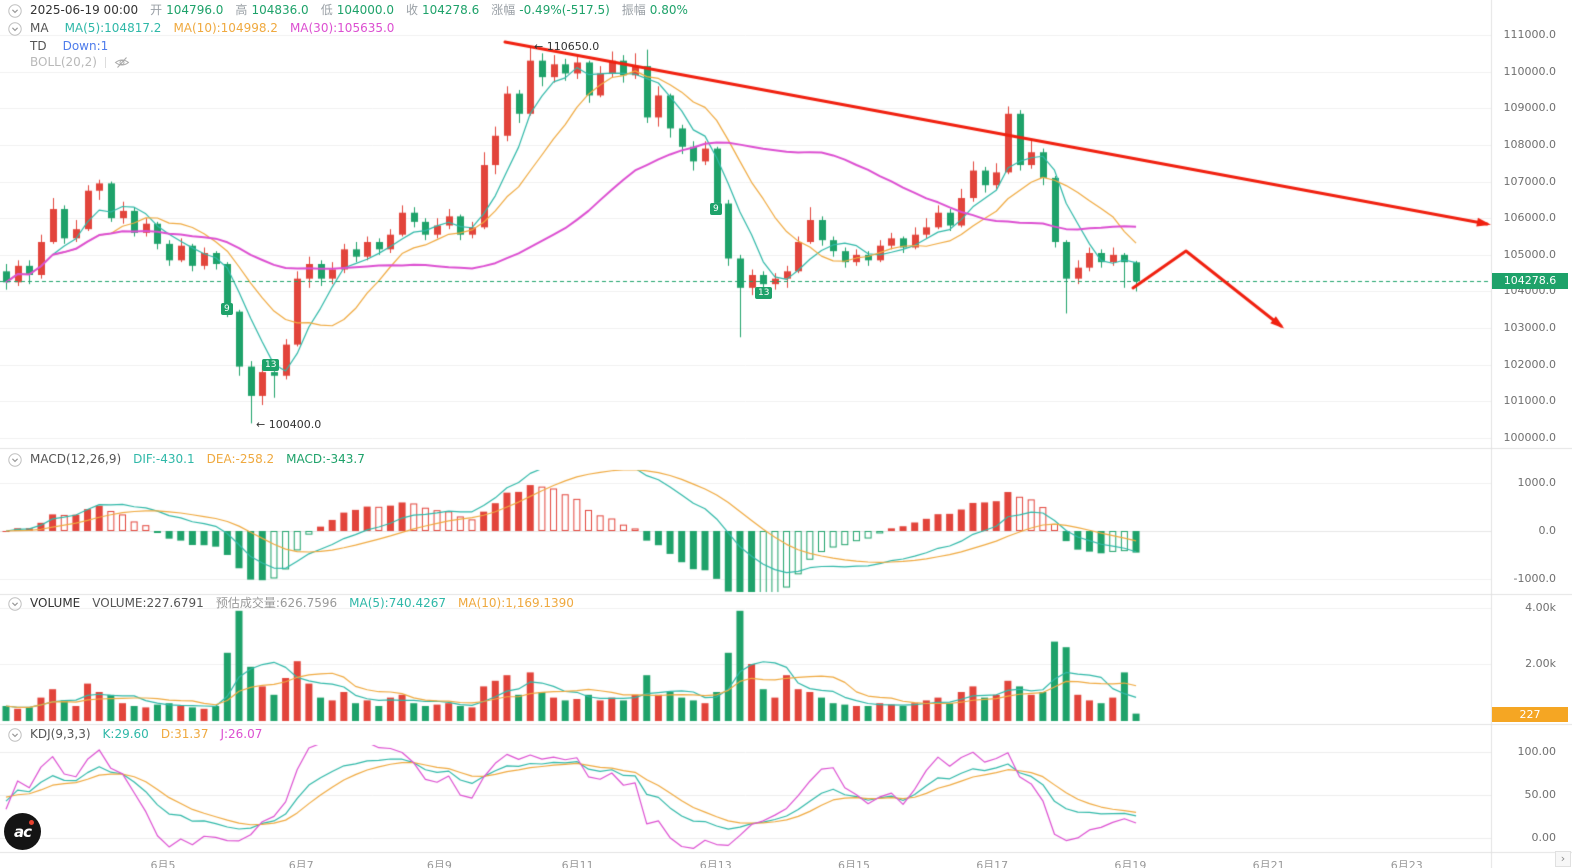 The height and width of the screenshot is (868, 1572). What do you see at coordinates (1530, 218) in the screenshot?
I see `price-axis-tick: 106000.0` at bounding box center [1530, 218].